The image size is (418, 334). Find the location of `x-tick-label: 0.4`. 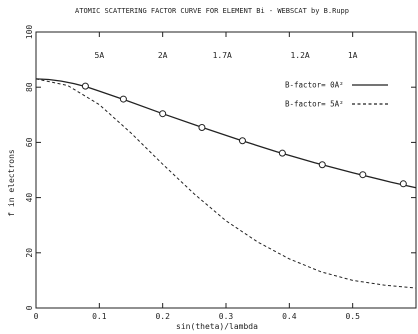

x-tick-label: 0.4 is located at coordinates (289, 316).